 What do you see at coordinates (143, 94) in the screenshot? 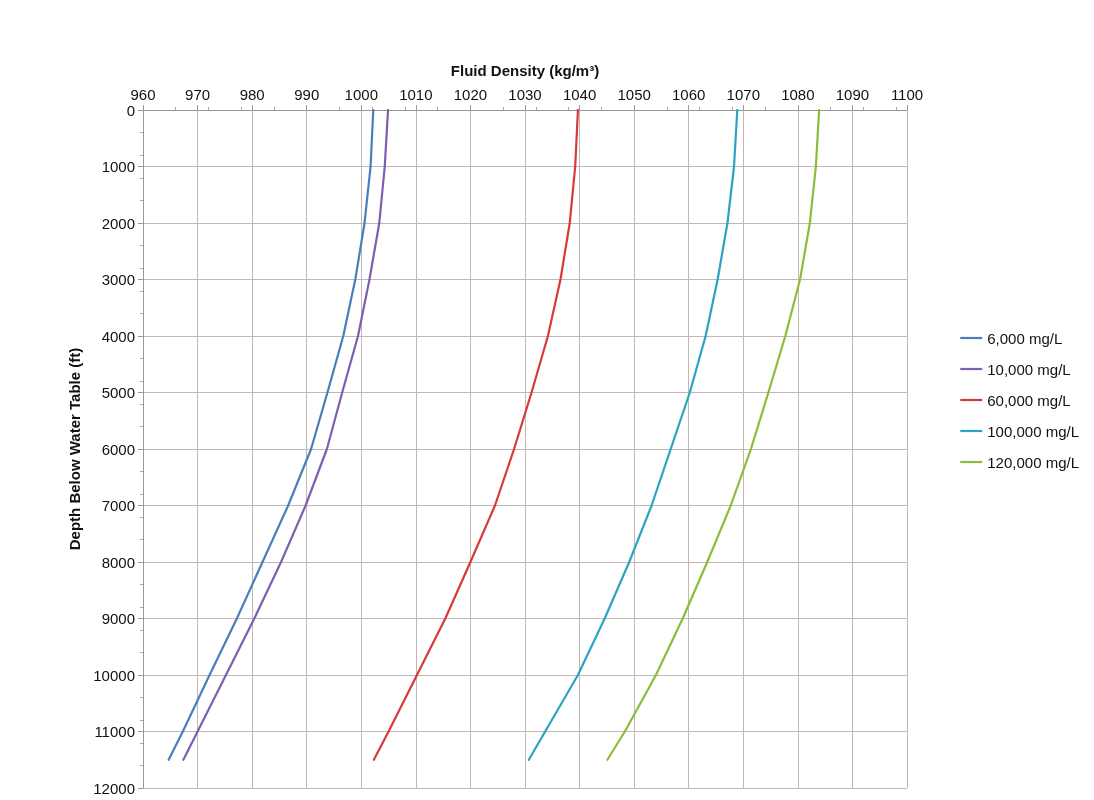
I see `x-tick-label: 960` at bounding box center [143, 94].